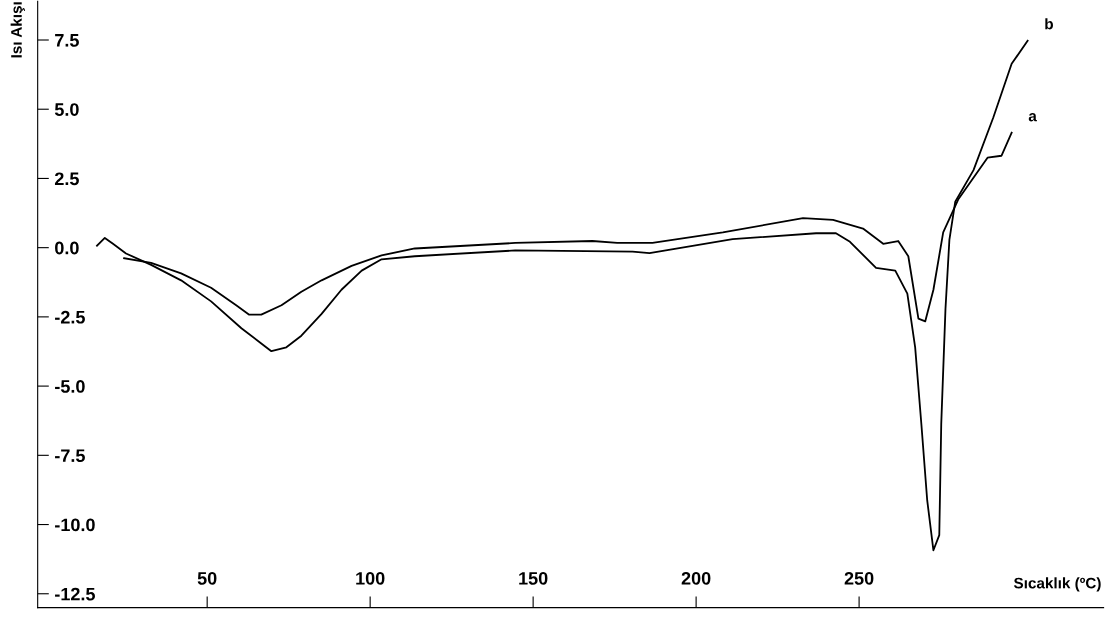 The width and height of the screenshot is (1108, 620). Describe the element at coordinates (1049, 24) in the screenshot. I see `series-label: b` at that location.